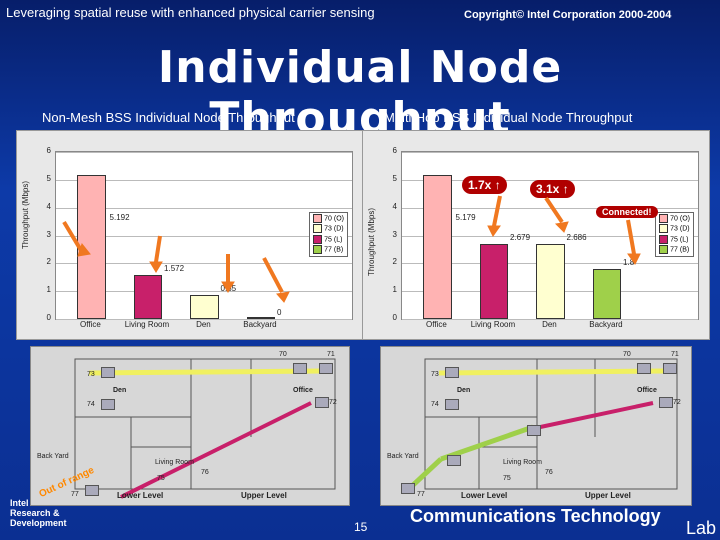  What do you see at coordinates (629, 262) in the screenshot?
I see `value-label: 1.8` at bounding box center [629, 262].